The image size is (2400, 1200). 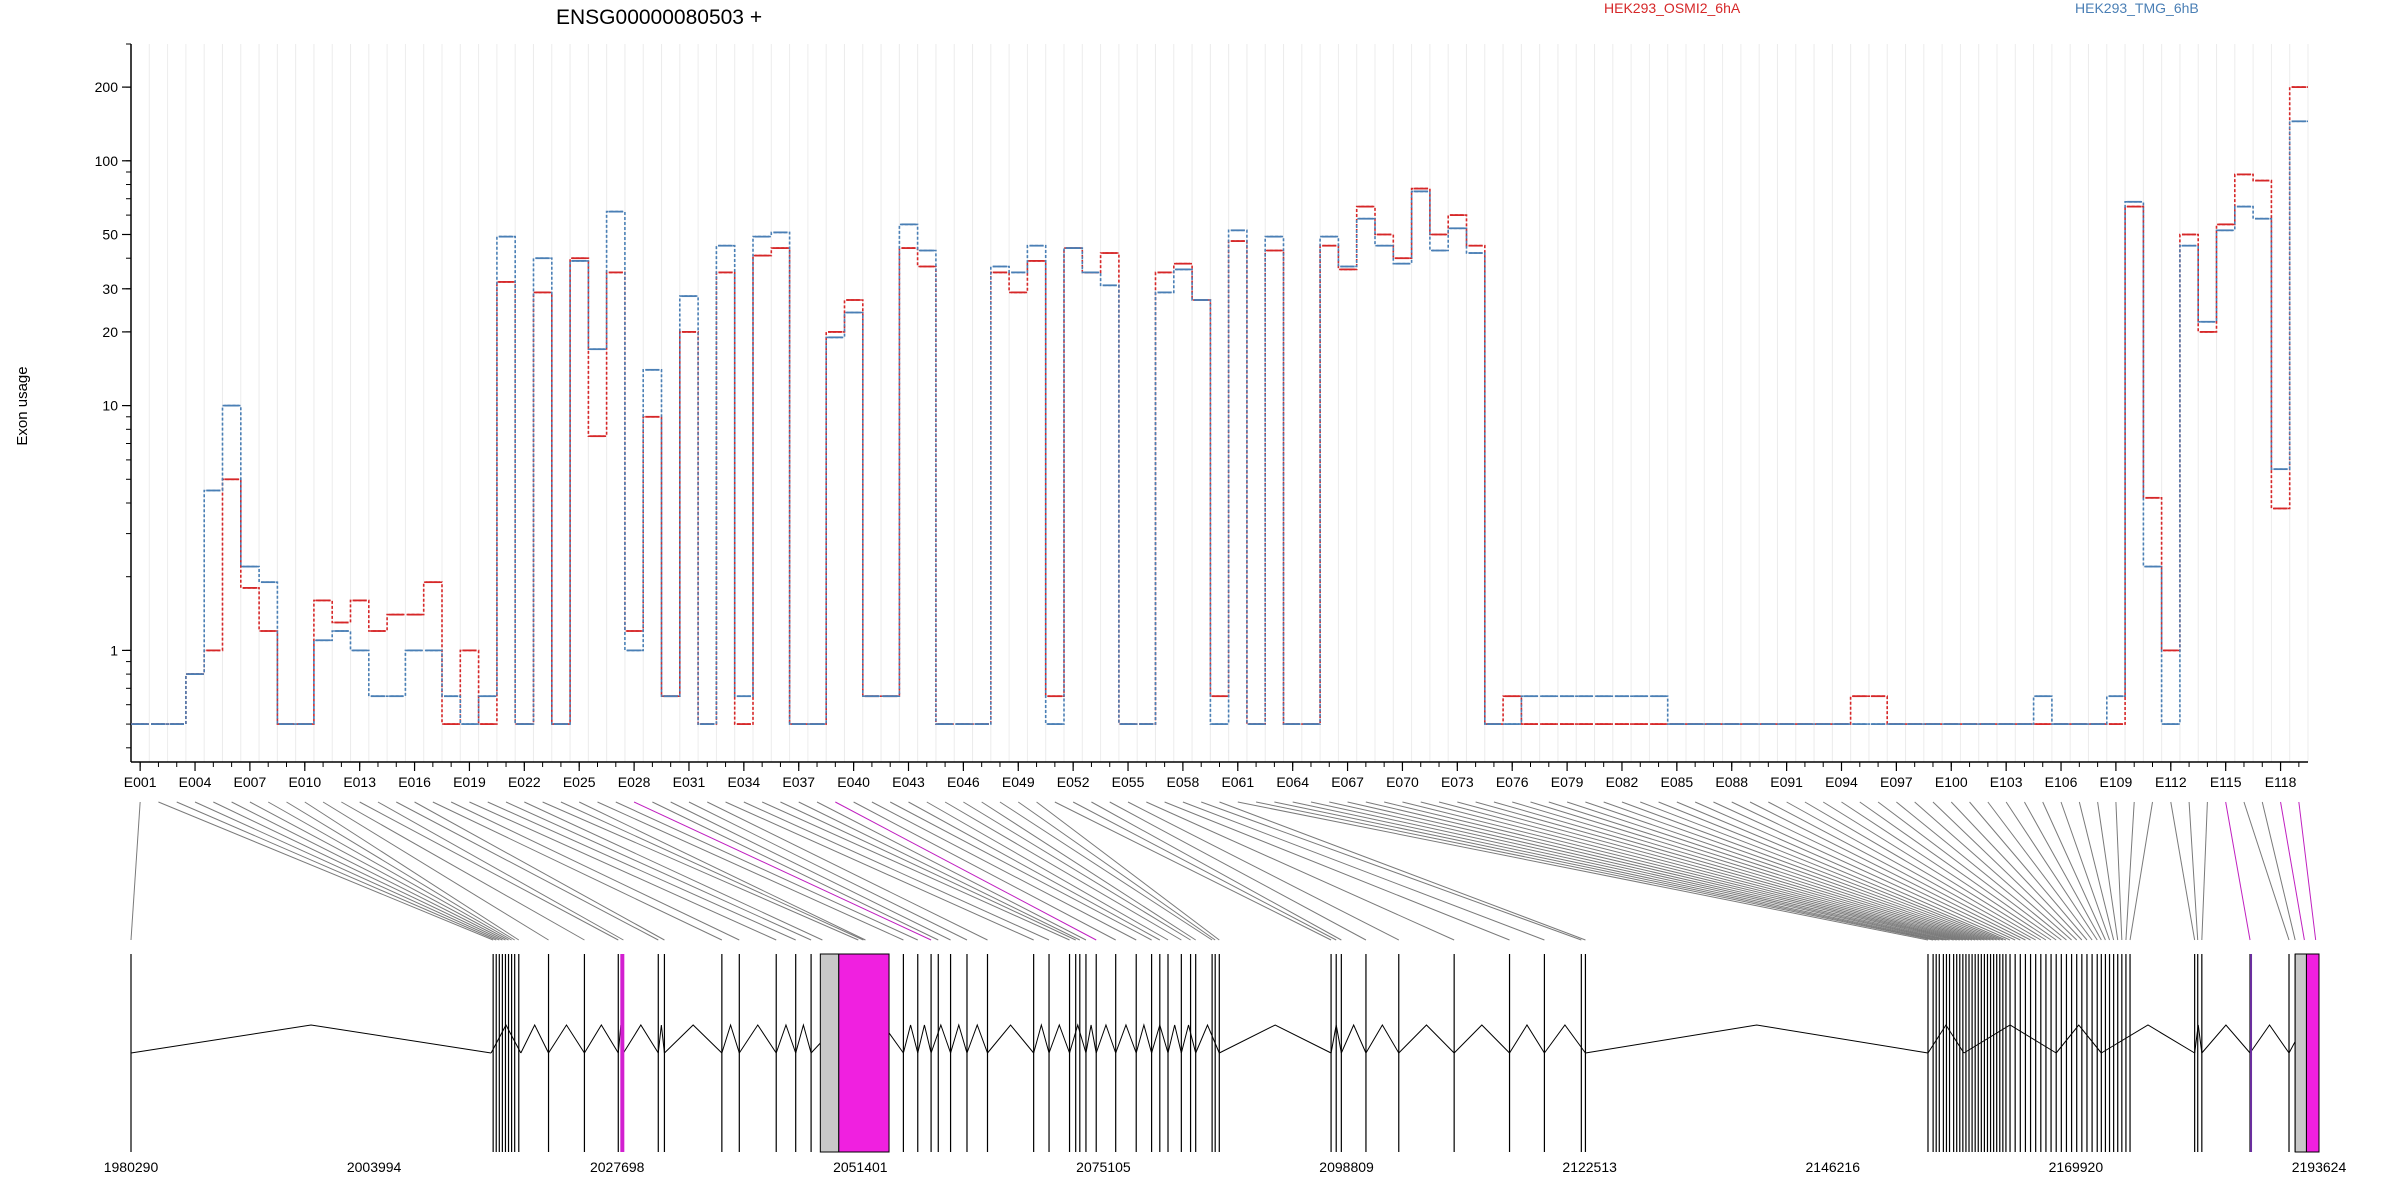 What do you see at coordinates (579, 782) in the screenshot?
I see `x-tick-label: E025` at bounding box center [579, 782].